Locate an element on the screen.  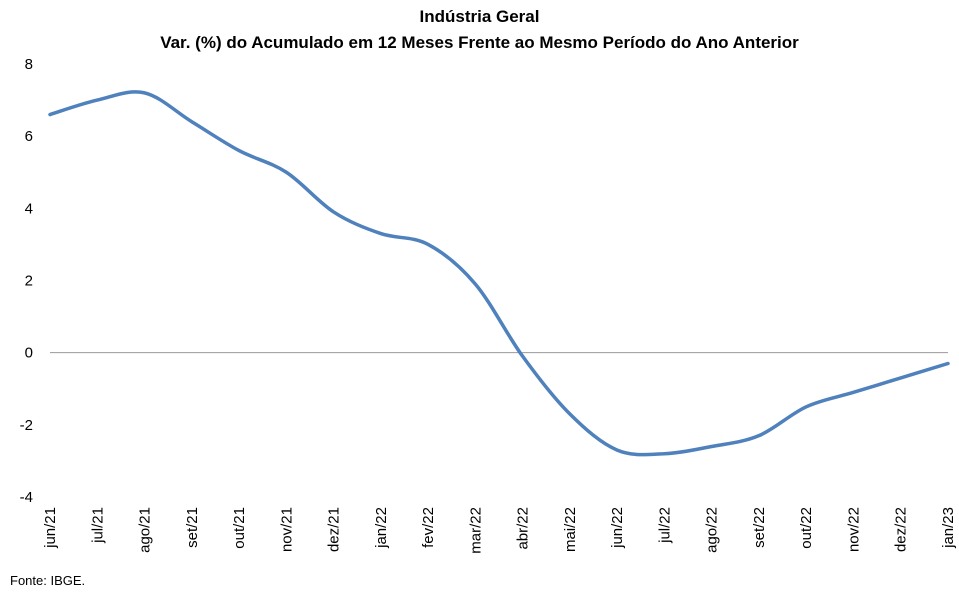
x-tick-label: jun/22 is located at coordinates (617, 528).